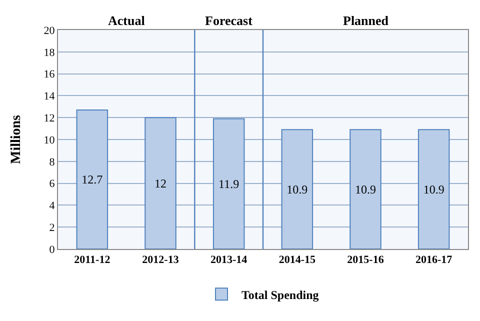 The width and height of the screenshot is (480, 321). Describe the element at coordinates (49, 118) in the screenshot. I see `y-tick-label: 12` at that location.